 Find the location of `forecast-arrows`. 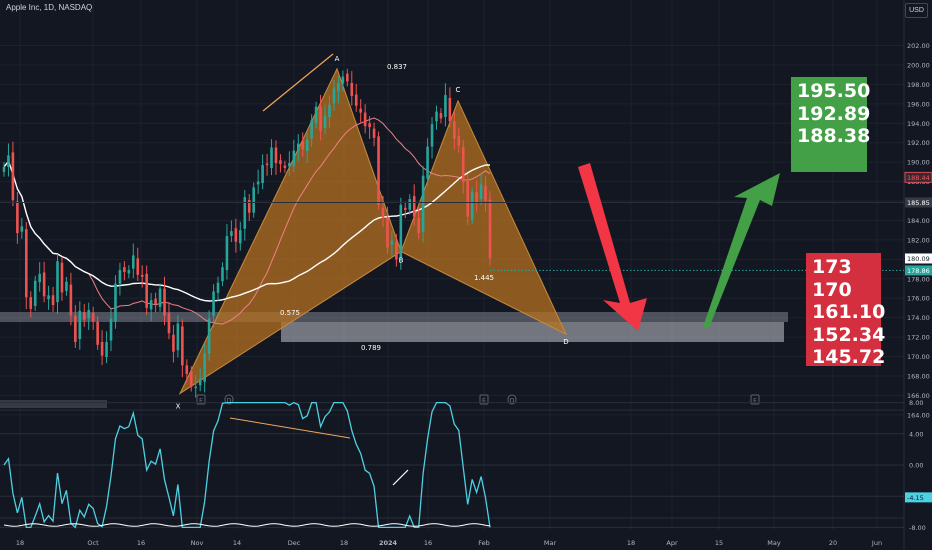

forecast-arrows is located at coordinates (679, 247).